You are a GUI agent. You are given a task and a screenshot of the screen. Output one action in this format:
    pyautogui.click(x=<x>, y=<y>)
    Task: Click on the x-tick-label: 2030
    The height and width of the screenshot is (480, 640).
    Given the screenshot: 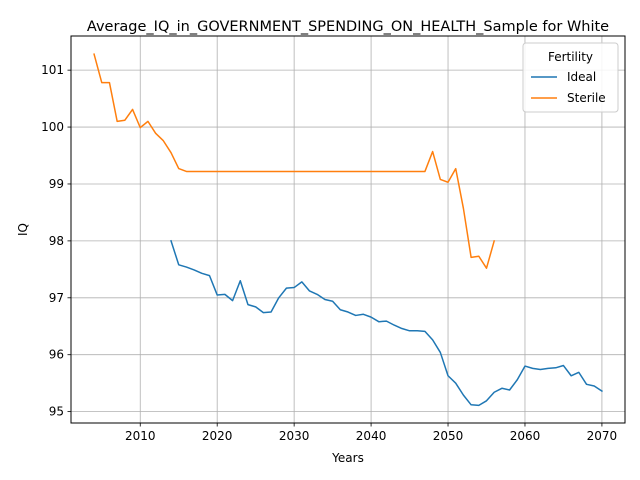 What is the action you would take?
    pyautogui.click(x=294, y=436)
    